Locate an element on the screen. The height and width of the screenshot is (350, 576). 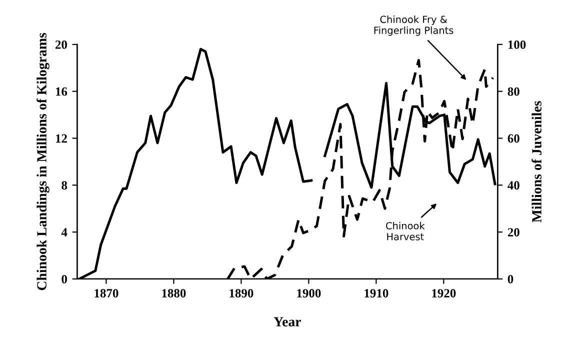
x-tick-label: 1910 is located at coordinates (376, 293).